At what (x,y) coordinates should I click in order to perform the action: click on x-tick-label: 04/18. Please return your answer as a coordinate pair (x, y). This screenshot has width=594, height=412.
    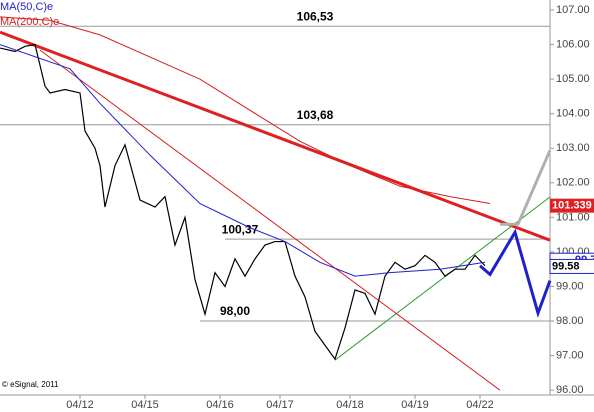
    Looking at the image, I should click on (350, 405).